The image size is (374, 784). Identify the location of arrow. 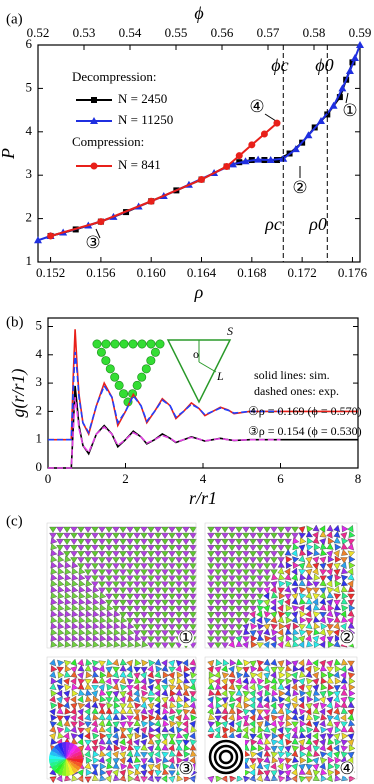
(270, 117).